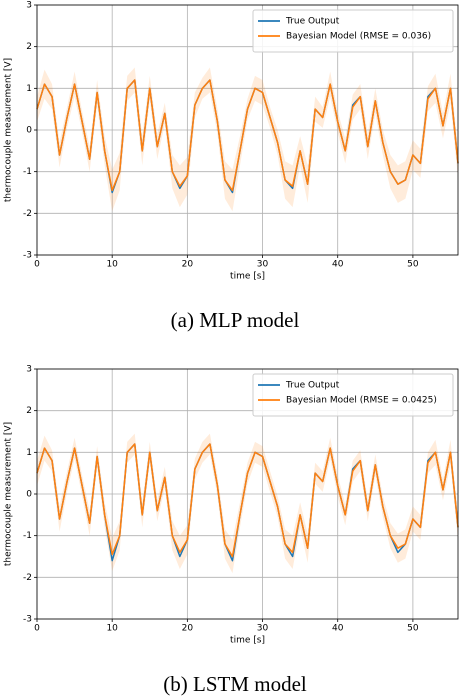 This screenshot has width=460, height=698. What do you see at coordinates (358, 37) in the screenshot?
I see `legend-label: Bayesian Model (RMSE = 0.036)` at bounding box center [358, 37].